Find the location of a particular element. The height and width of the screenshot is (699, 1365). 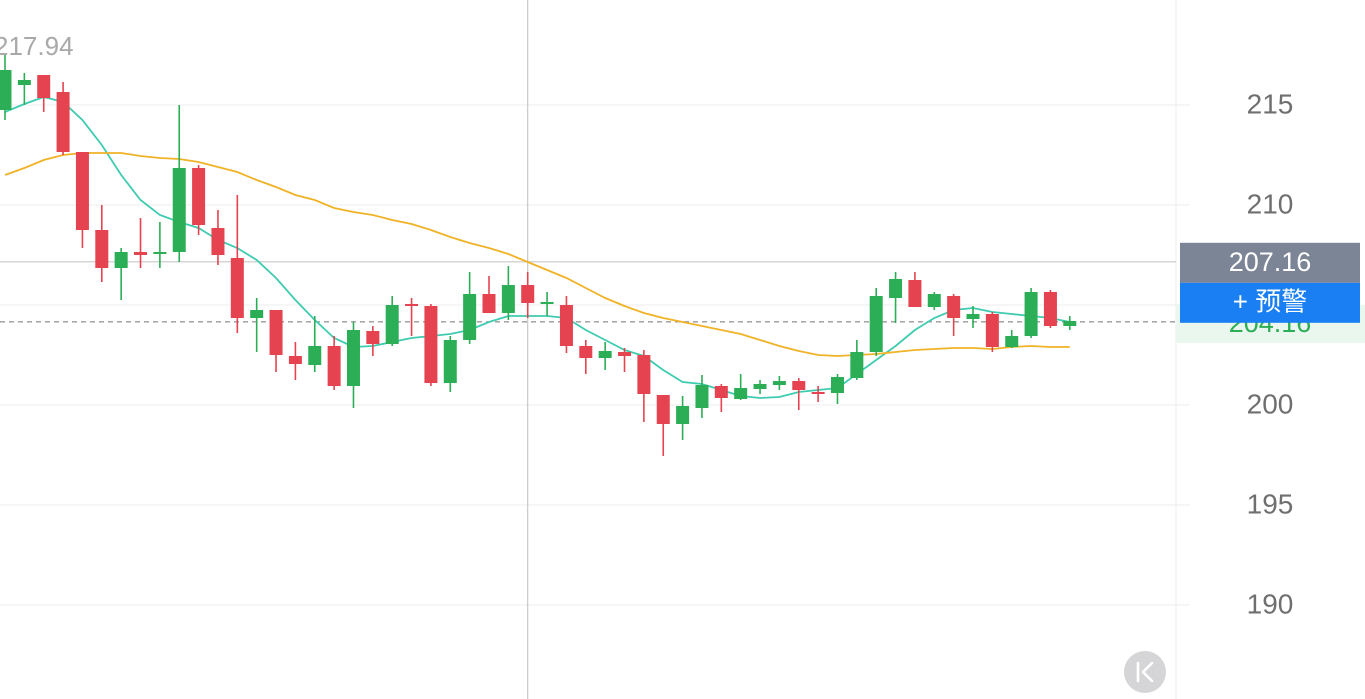

scroll-latest-icon is located at coordinates (1145, 672).